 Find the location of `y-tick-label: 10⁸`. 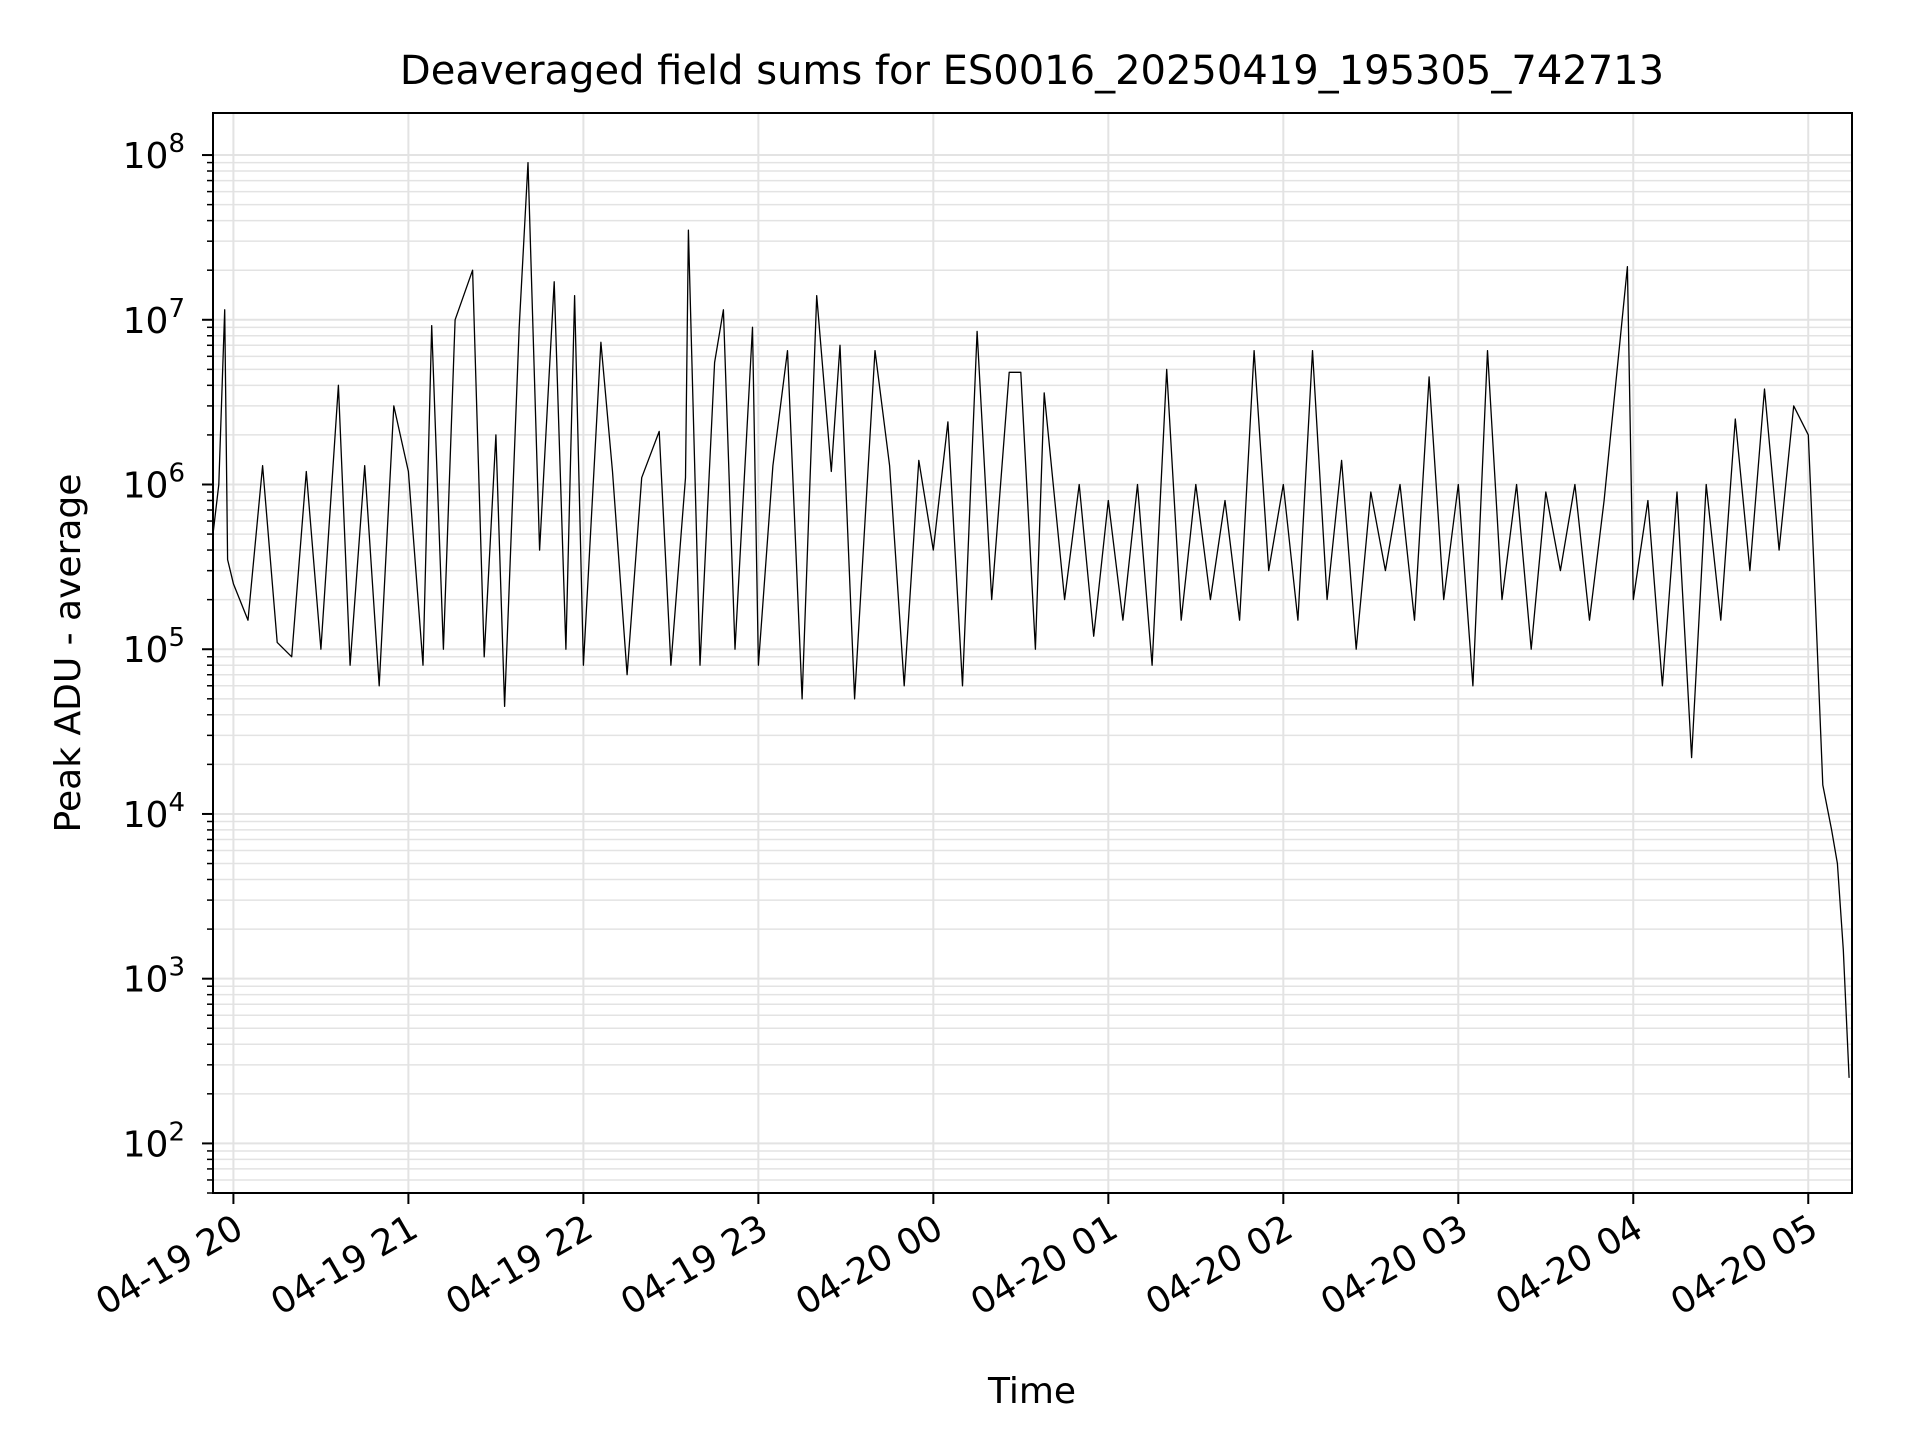

y-tick-label: 10⁸ is located at coordinates (154, 153).